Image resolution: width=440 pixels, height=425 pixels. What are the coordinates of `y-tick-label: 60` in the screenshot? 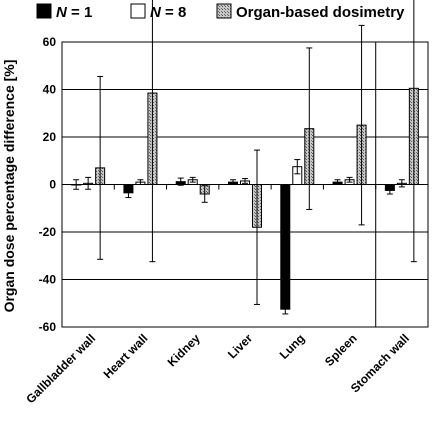 It's located at (50, 42).